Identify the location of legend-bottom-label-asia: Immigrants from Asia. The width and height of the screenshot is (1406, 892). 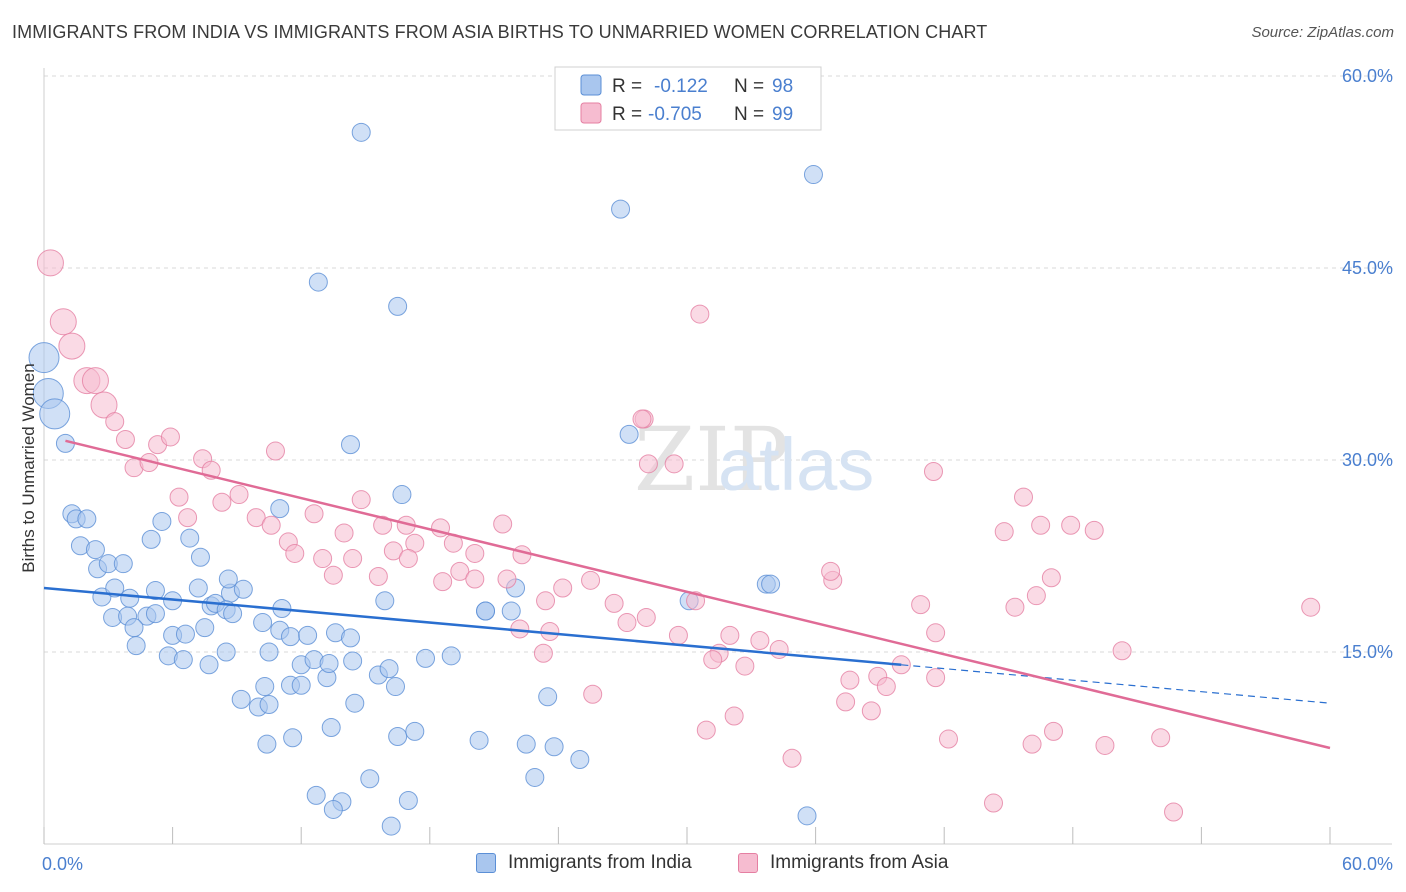
(859, 862).